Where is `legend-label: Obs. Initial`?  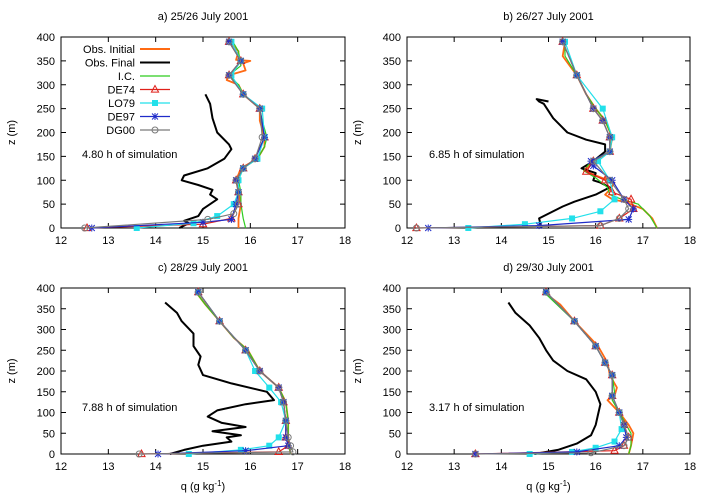 legend-label: Obs. Initial is located at coordinates (109, 50).